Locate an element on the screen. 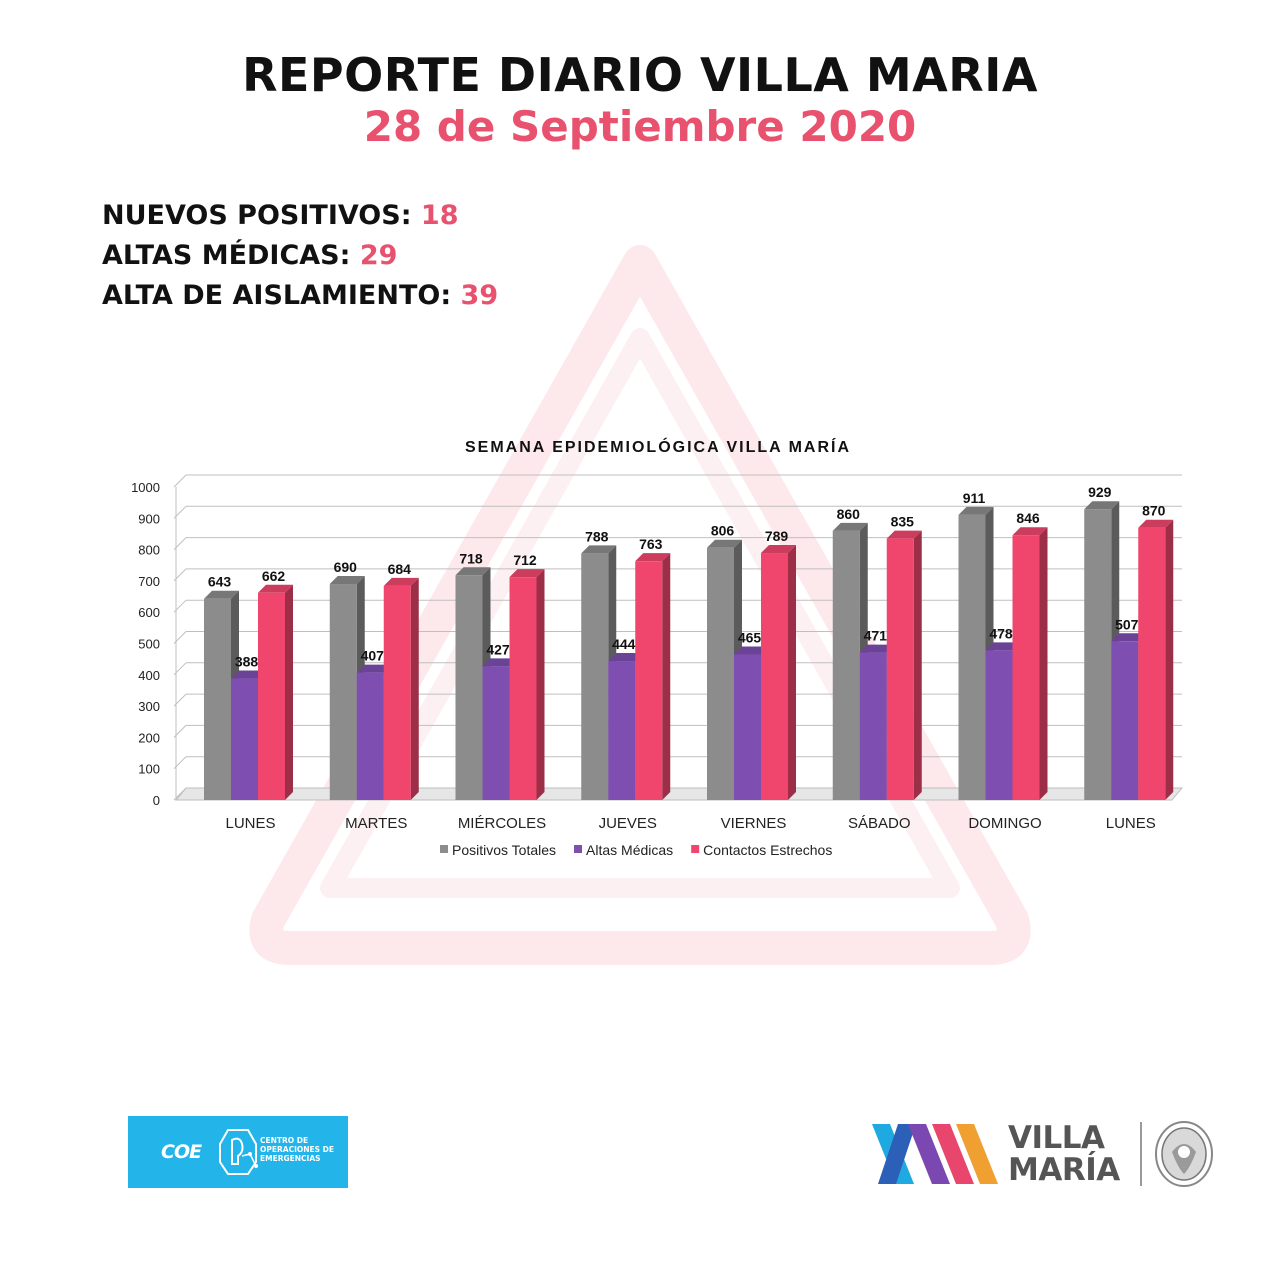 The image size is (1280, 1280). data-label: 662 is located at coordinates (274, 576).